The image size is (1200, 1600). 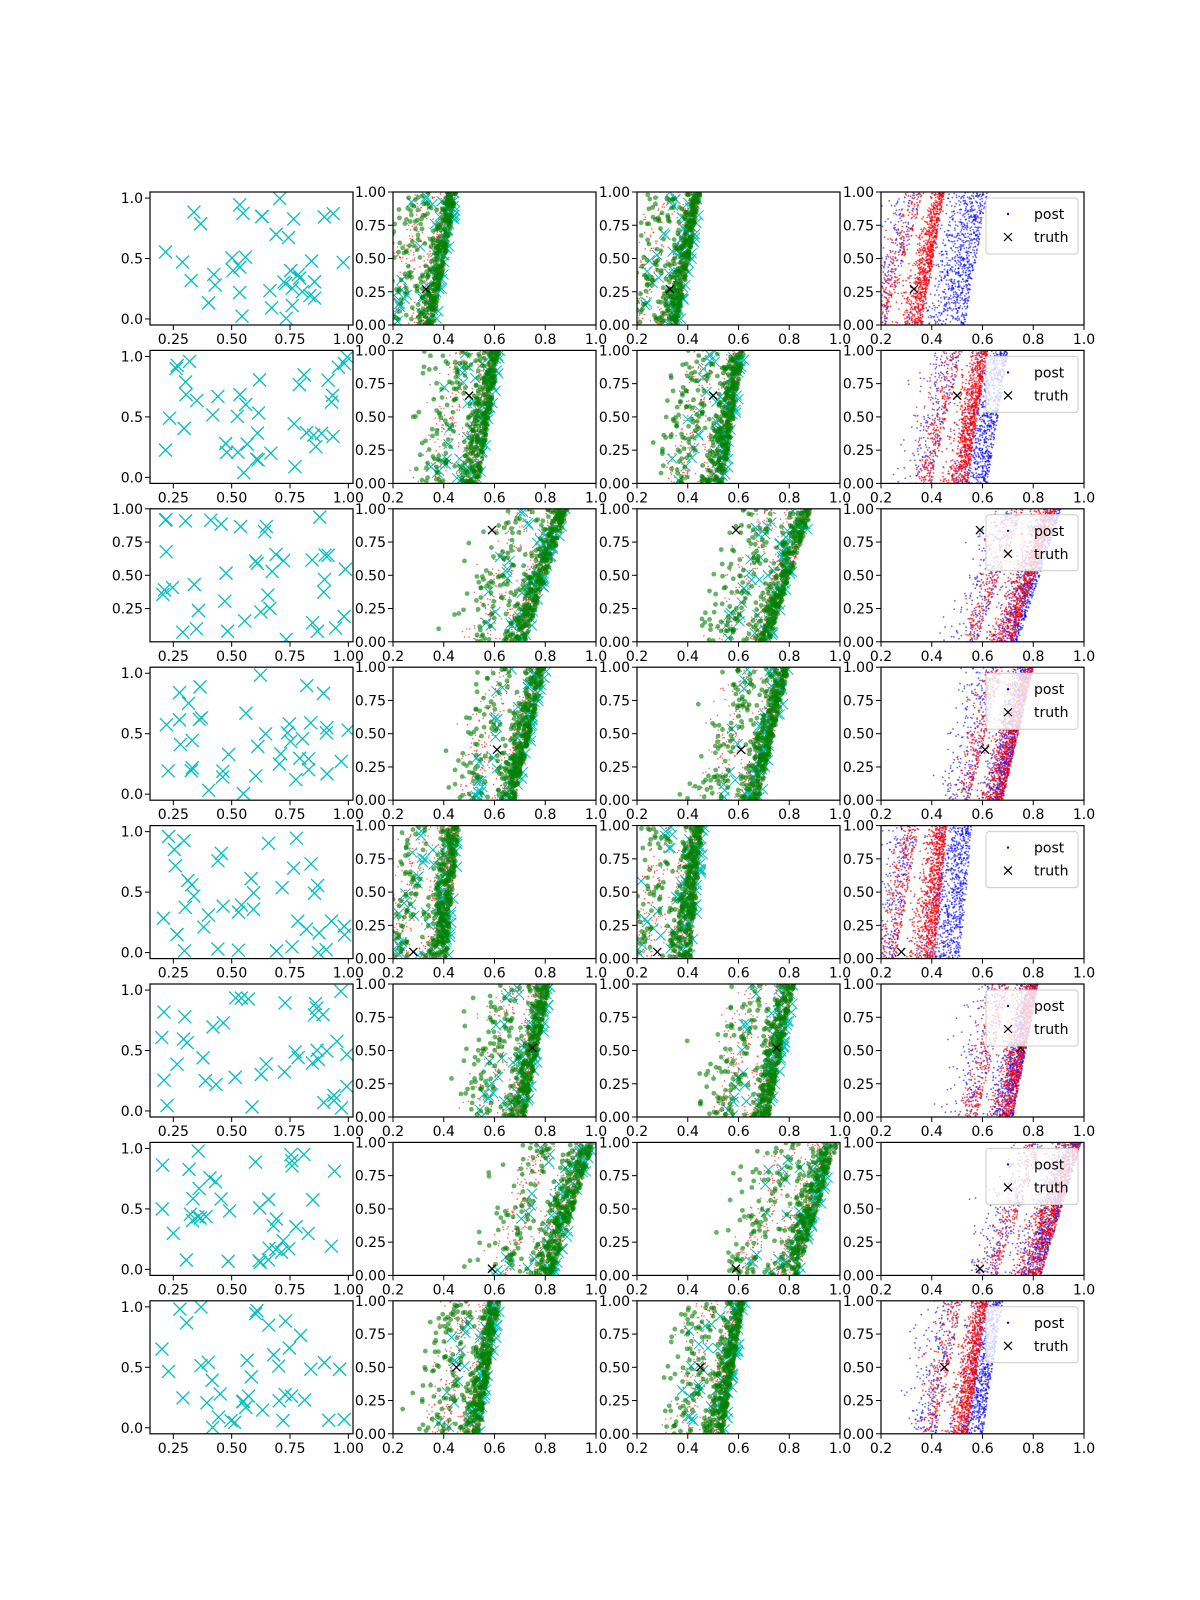 I want to click on panel-r1-c3-truth-marker, so click(x=670, y=289).